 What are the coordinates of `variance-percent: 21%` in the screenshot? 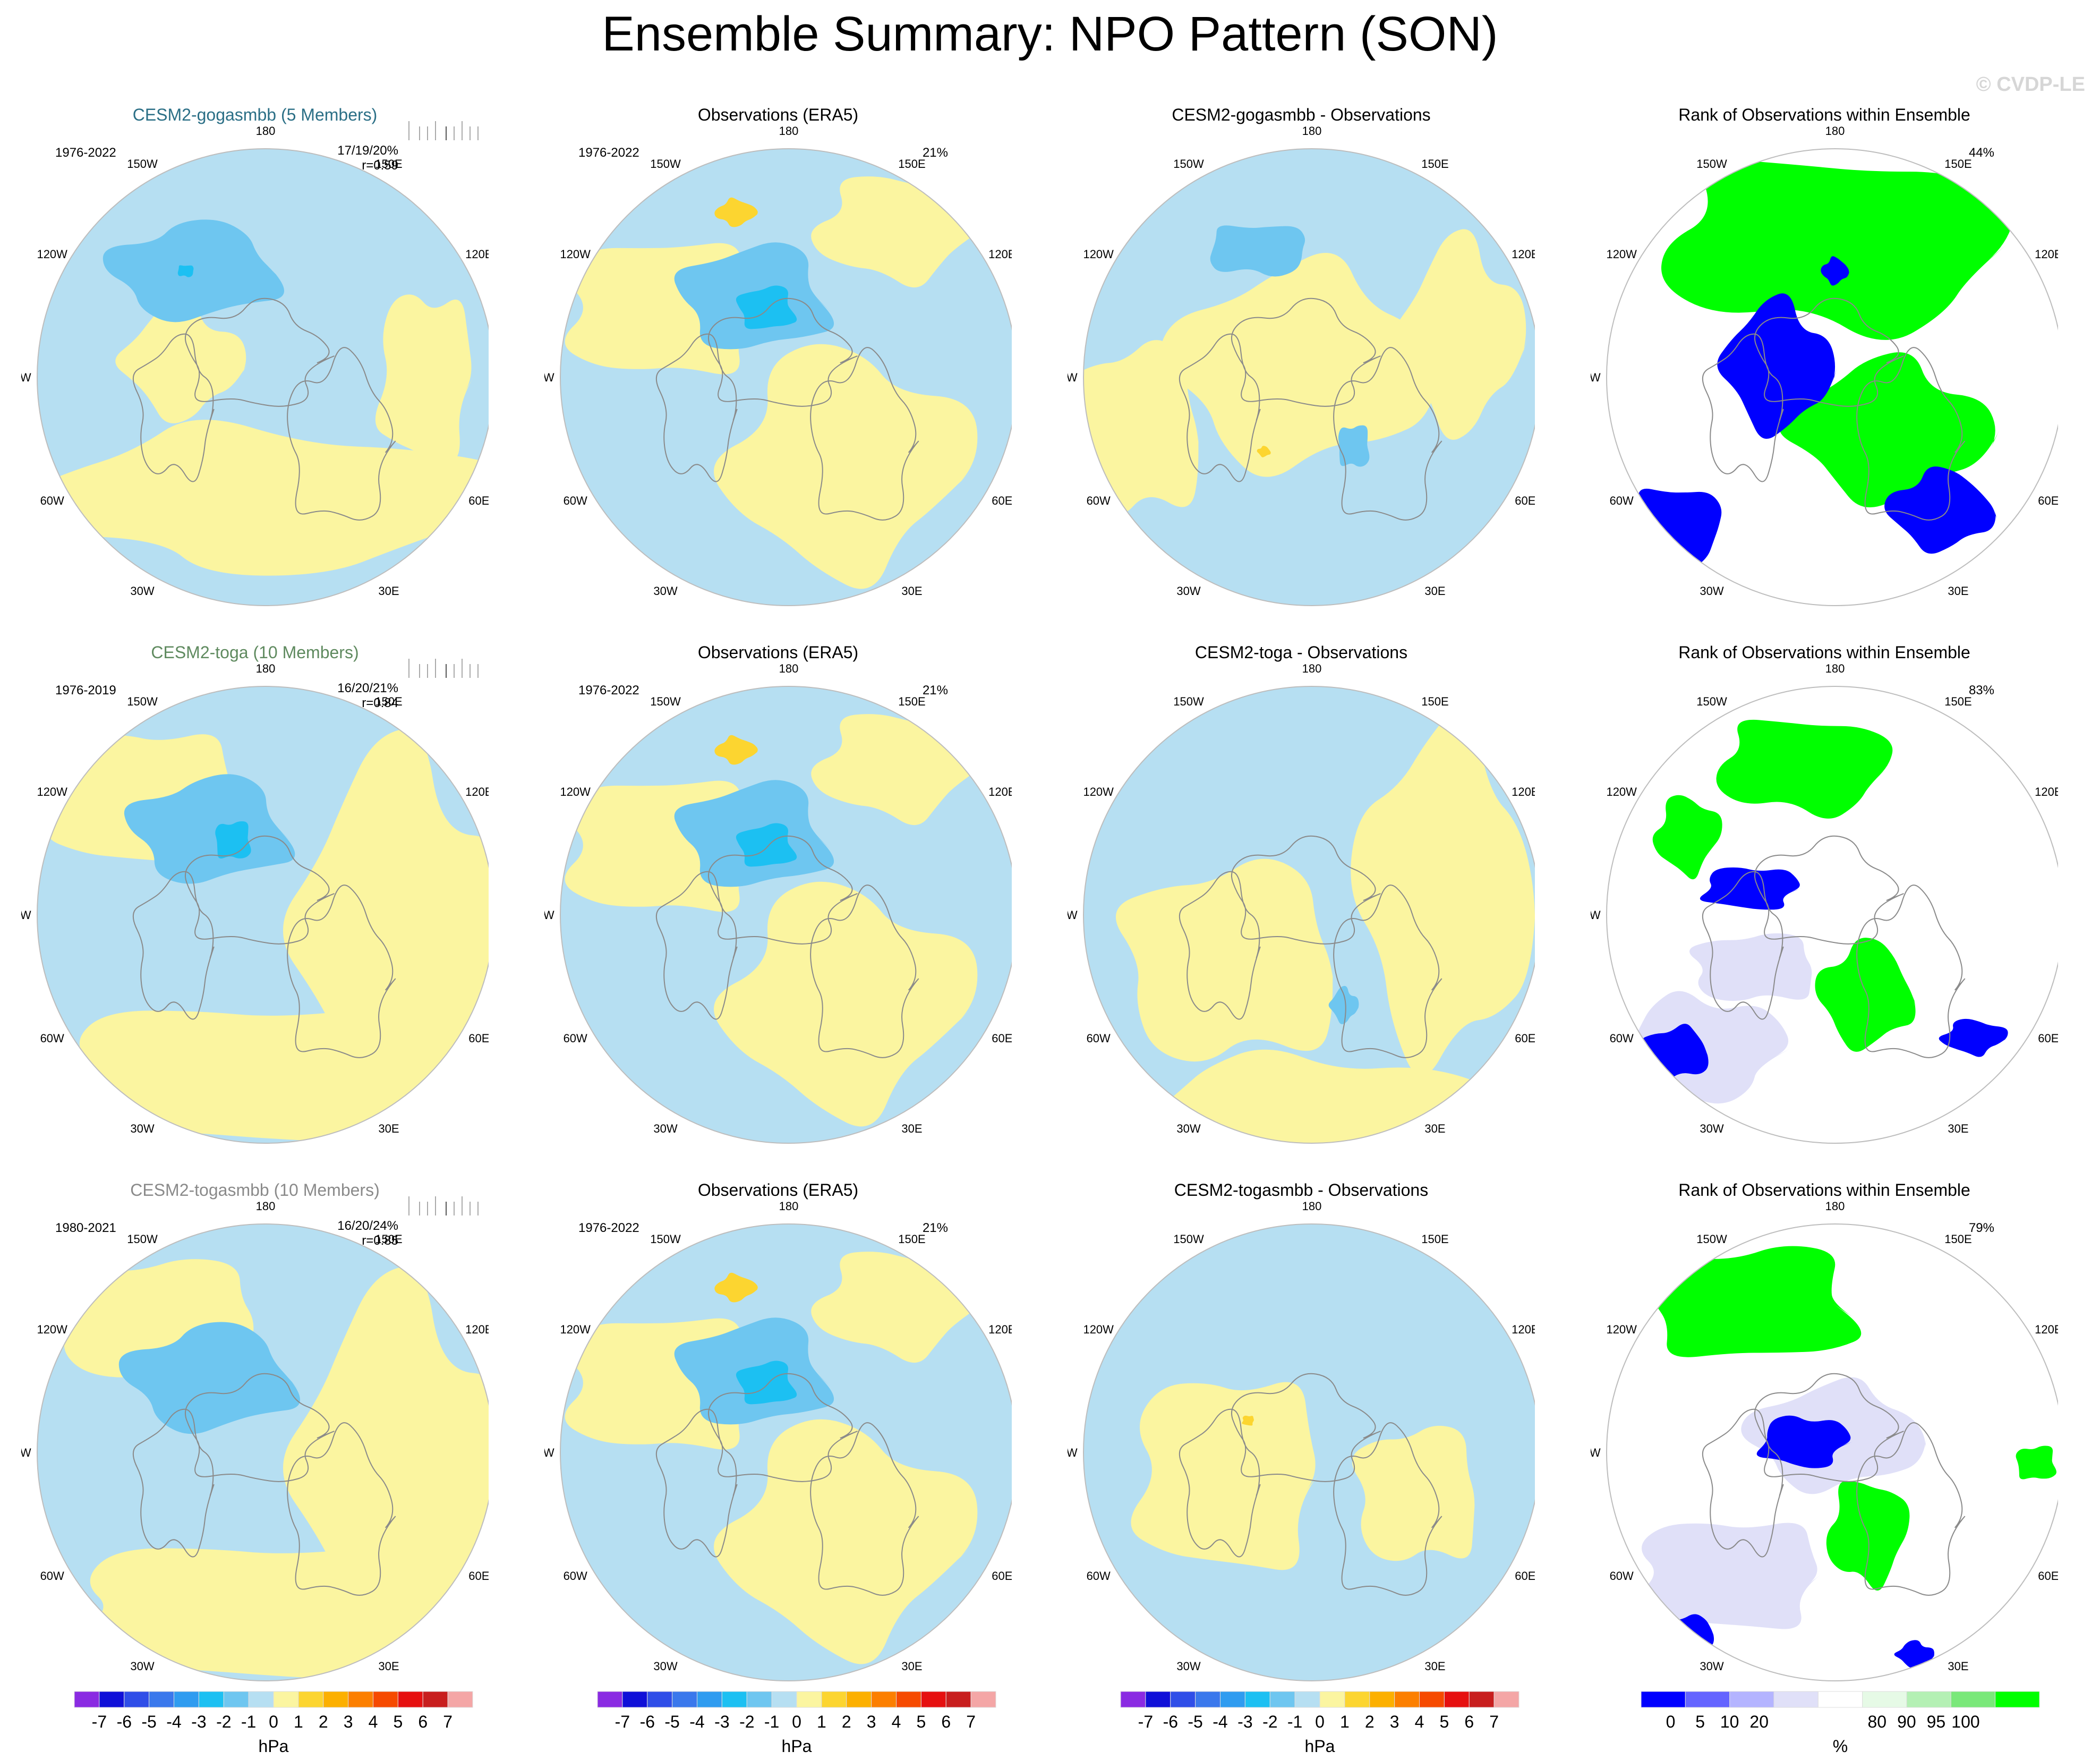 It's located at (935, 1228).